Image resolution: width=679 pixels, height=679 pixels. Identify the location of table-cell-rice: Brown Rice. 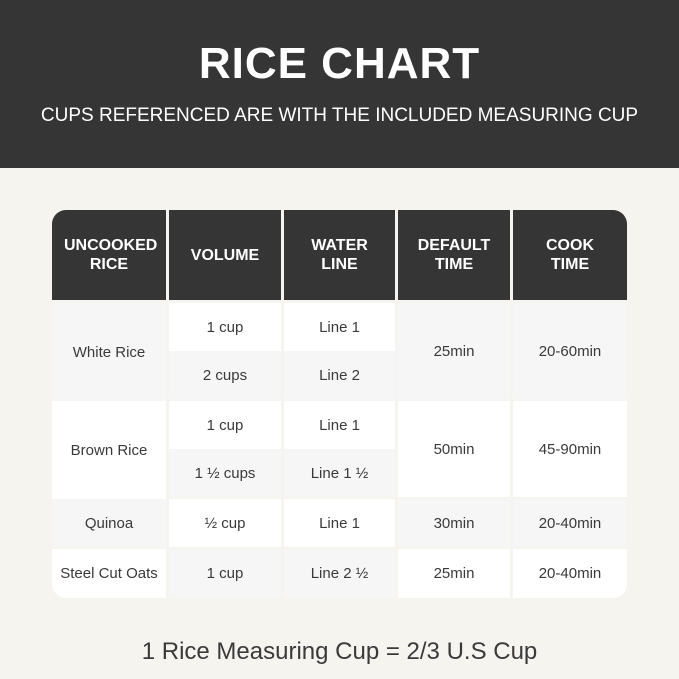
(109, 450).